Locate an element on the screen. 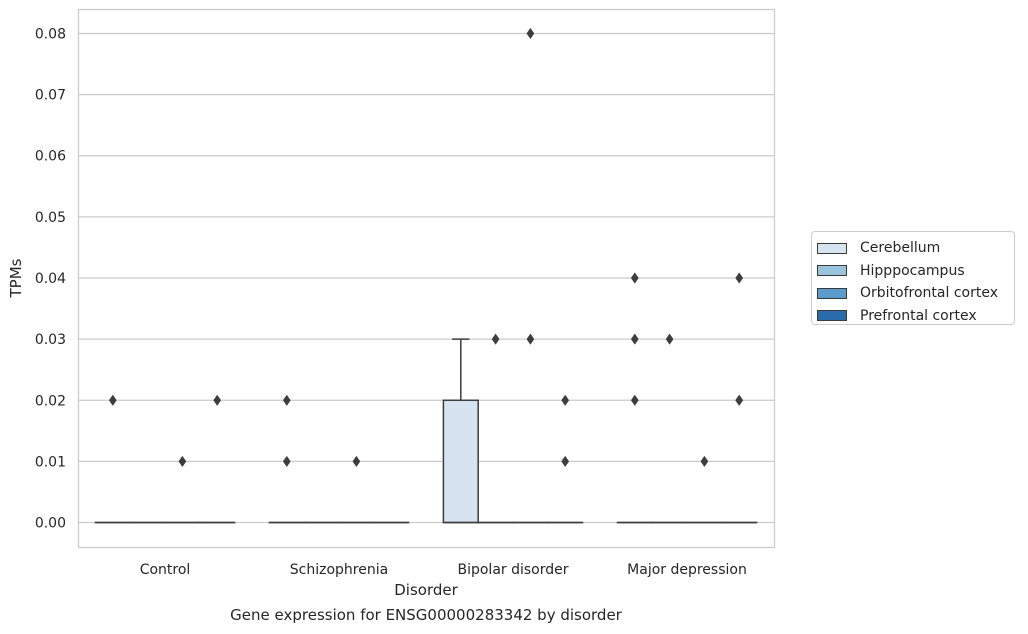 The width and height of the screenshot is (1028, 634). x-axis-label: Disorder is located at coordinates (426, 590).